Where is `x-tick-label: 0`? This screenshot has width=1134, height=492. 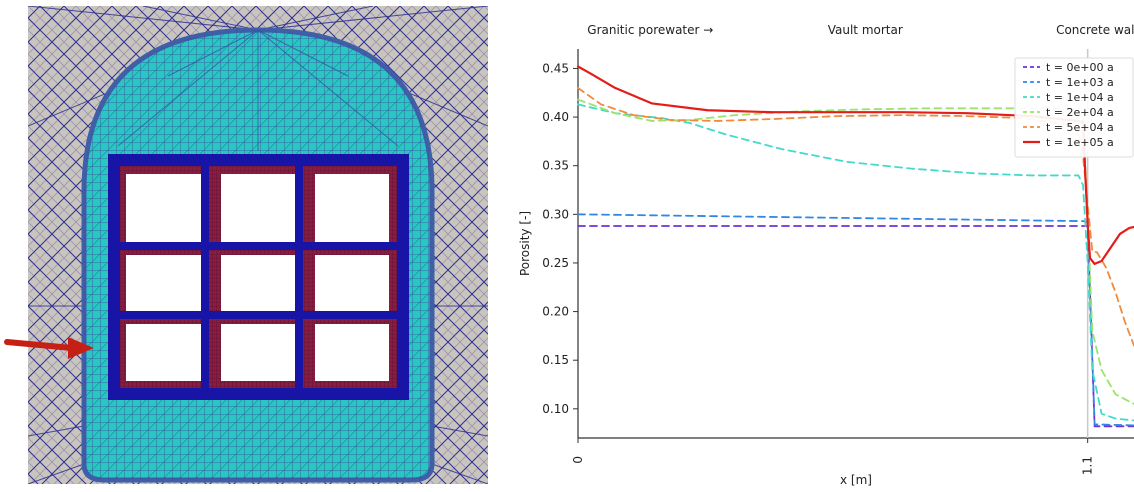 x-tick-label: 0 is located at coordinates (578, 460).